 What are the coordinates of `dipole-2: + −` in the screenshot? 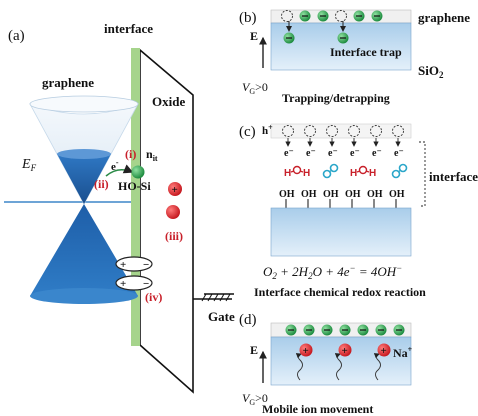 It's located at (134, 283).